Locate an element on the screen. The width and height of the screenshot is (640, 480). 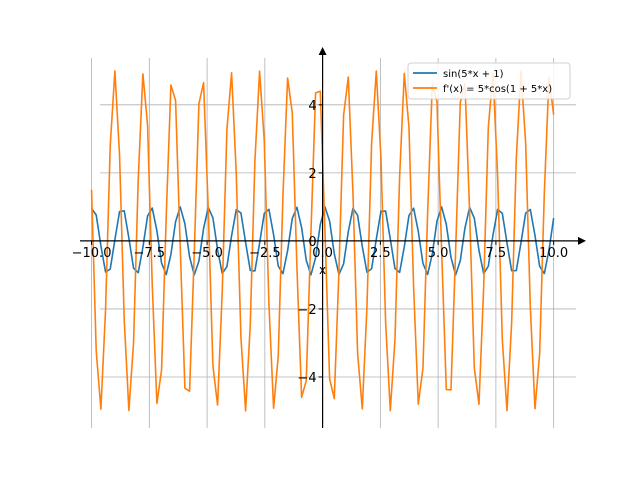
x-axis-label: x is located at coordinates (322, 270).